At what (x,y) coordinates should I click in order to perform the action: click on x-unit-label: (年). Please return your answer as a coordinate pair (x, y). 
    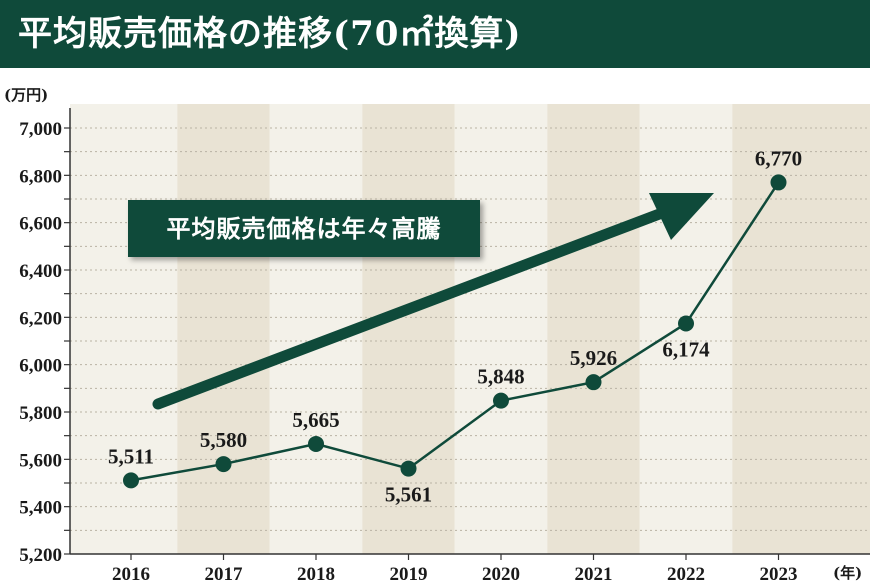
    Looking at the image, I should click on (847, 573).